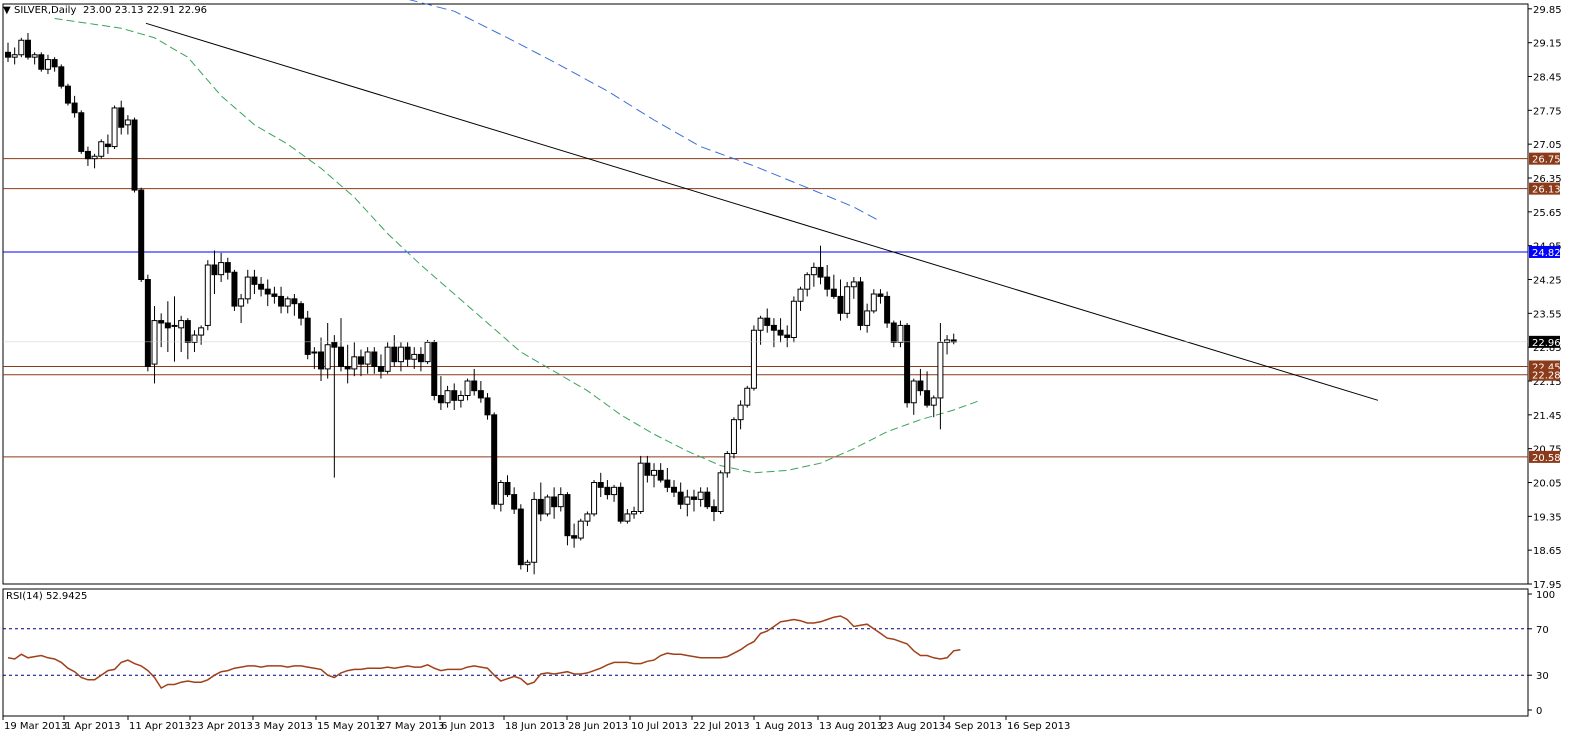 This screenshot has width=1596, height=749. Describe the element at coordinates (1547, 348) in the screenshot. I see `price-axis-label: 22.85` at that location.